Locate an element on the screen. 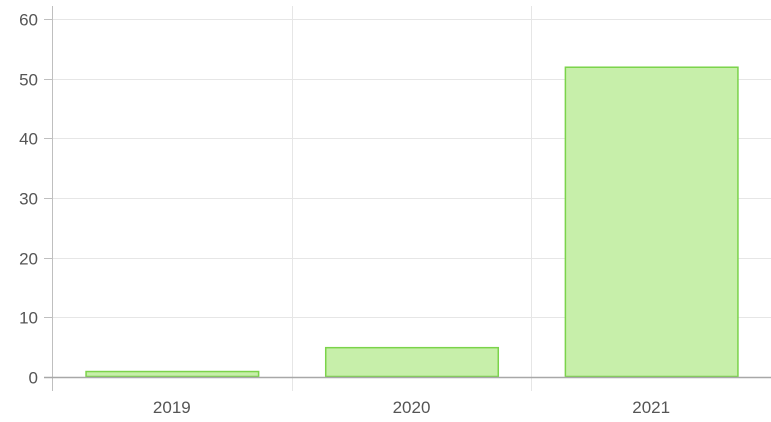  y-tick-label: 0 is located at coordinates (33, 378).